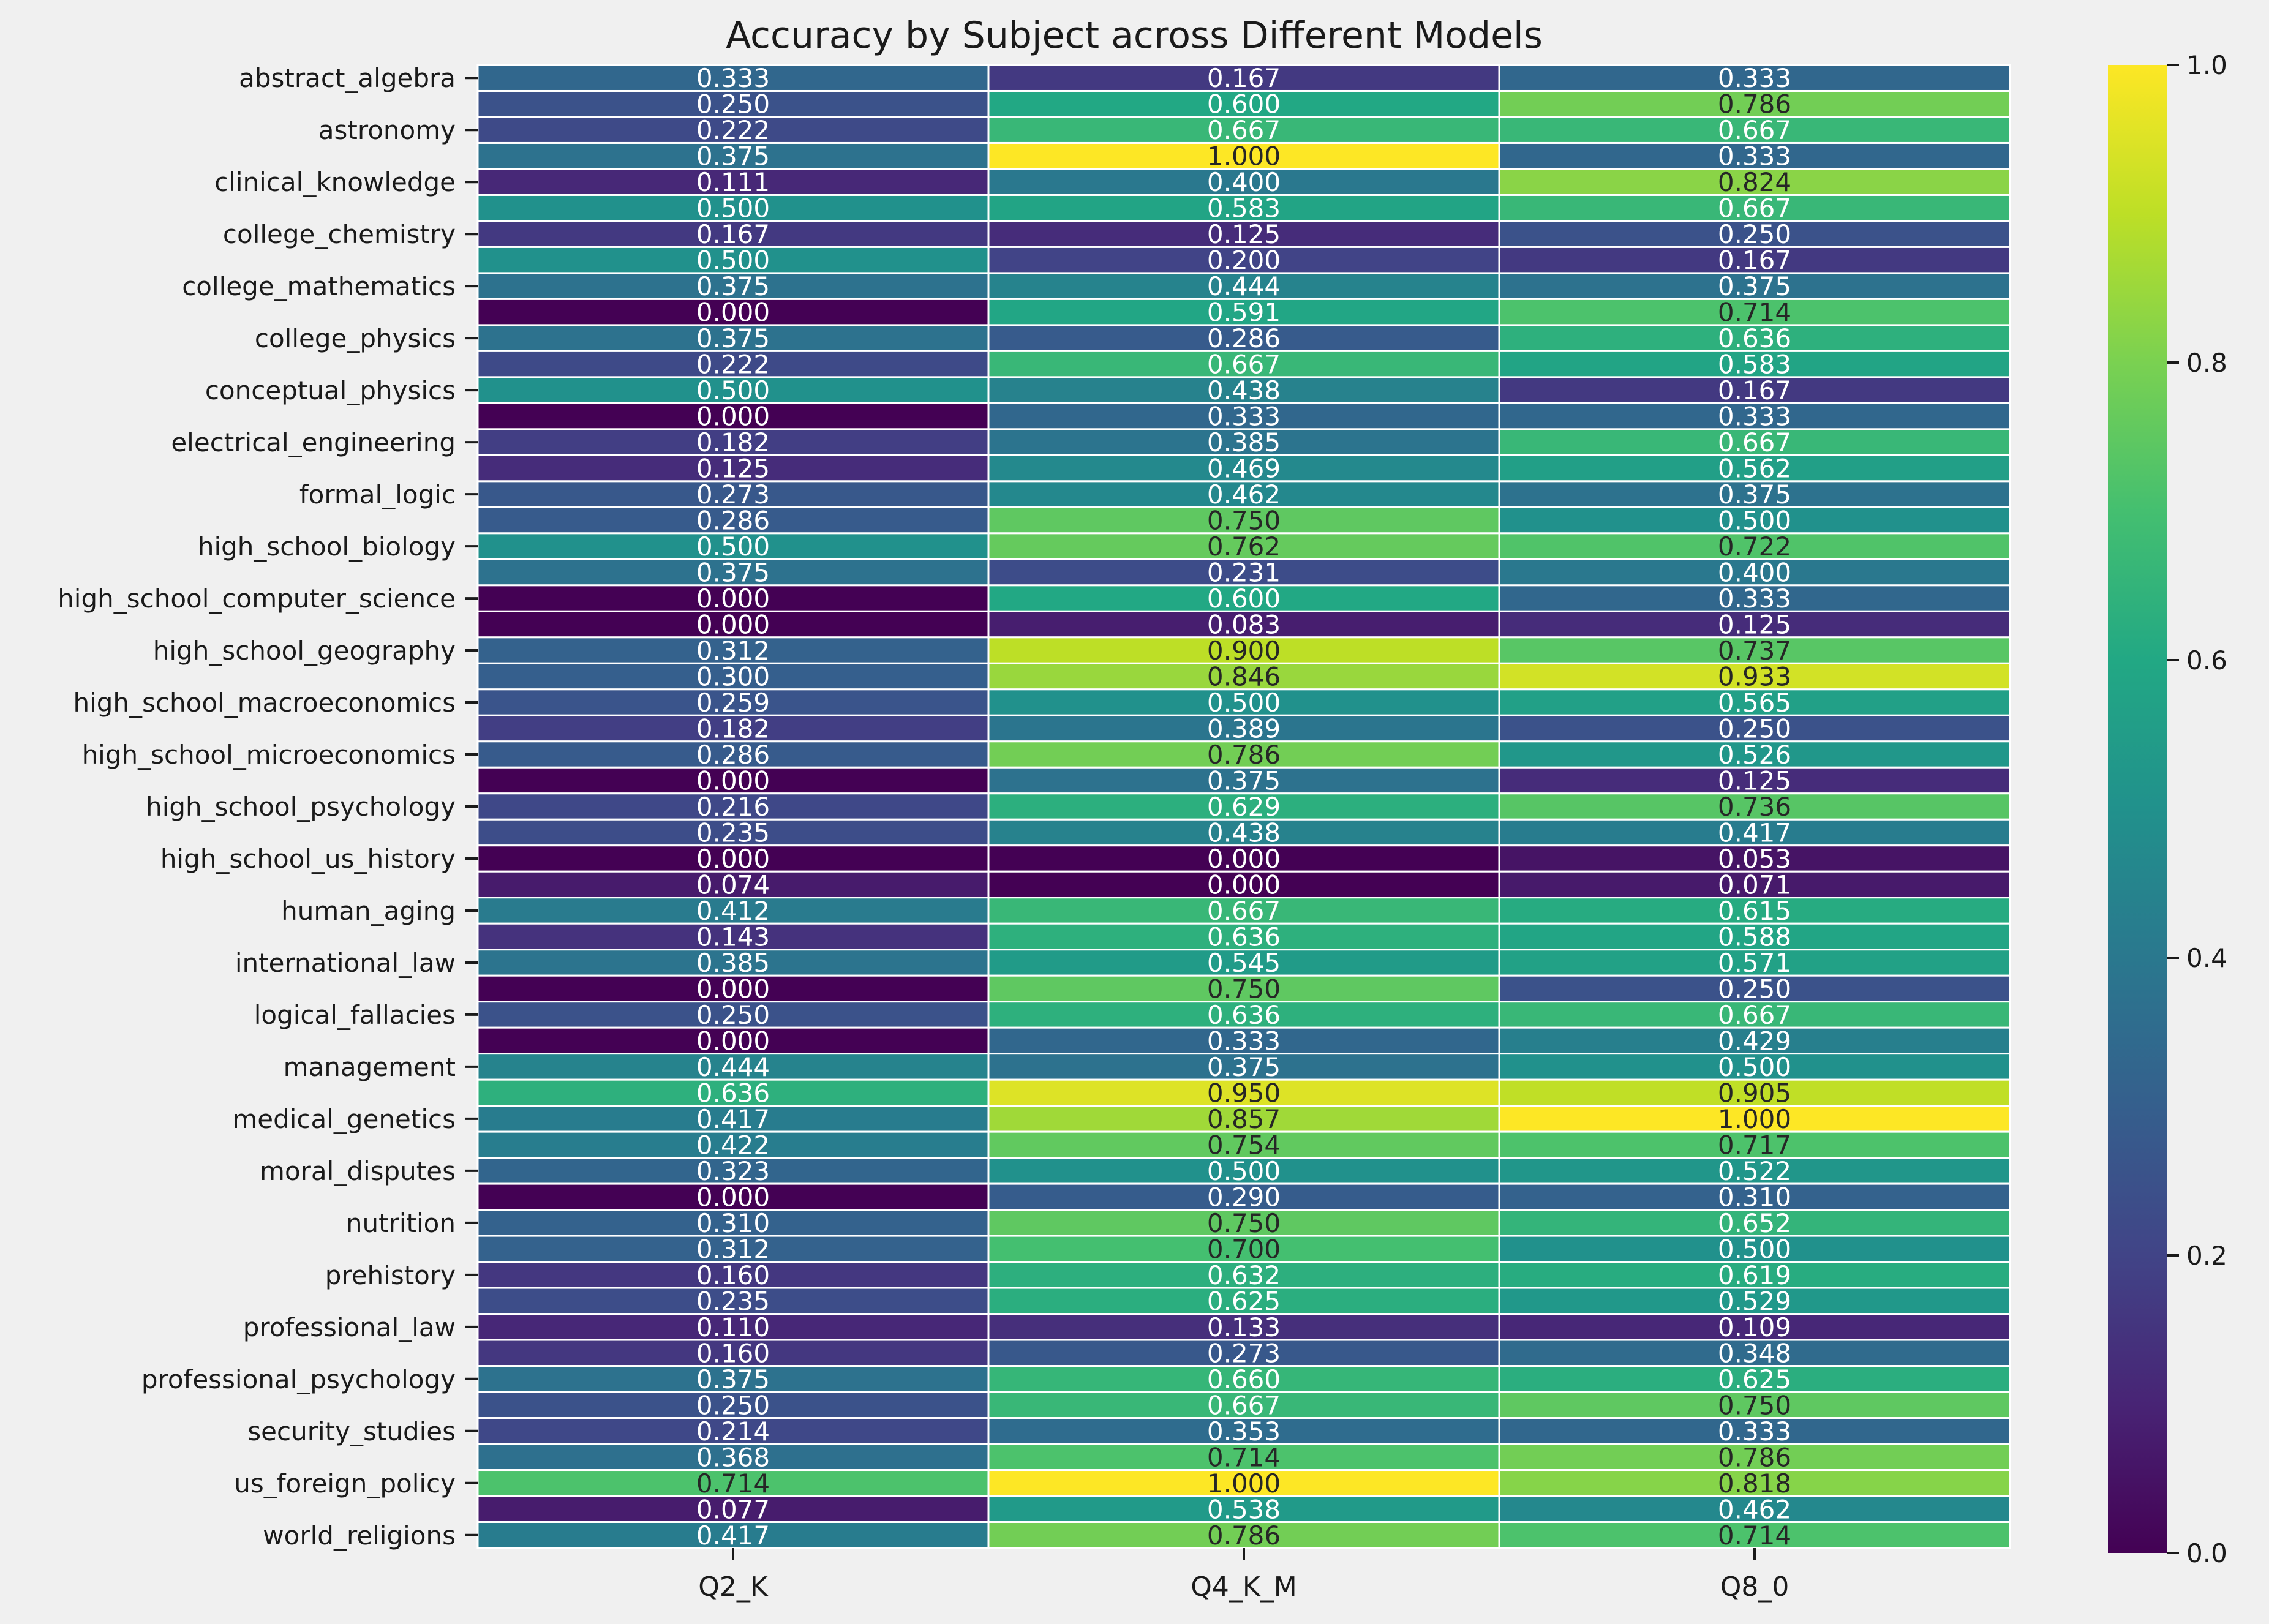  What do you see at coordinates (1755, 1145) in the screenshot?
I see `cell-value-label: 0.717` at bounding box center [1755, 1145].